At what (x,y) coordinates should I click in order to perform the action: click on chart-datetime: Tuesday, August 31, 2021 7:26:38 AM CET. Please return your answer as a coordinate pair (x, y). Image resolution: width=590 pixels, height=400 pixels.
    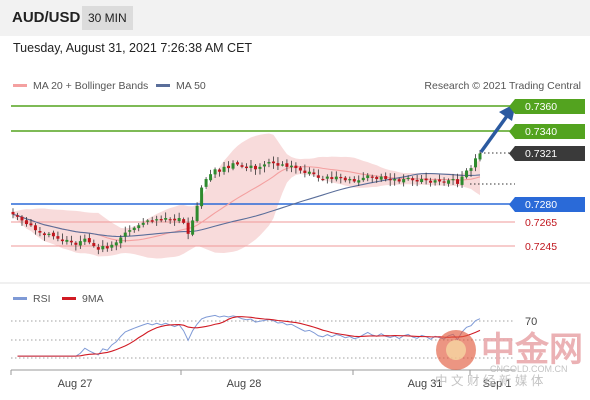
    Looking at the image, I should click on (133, 48).